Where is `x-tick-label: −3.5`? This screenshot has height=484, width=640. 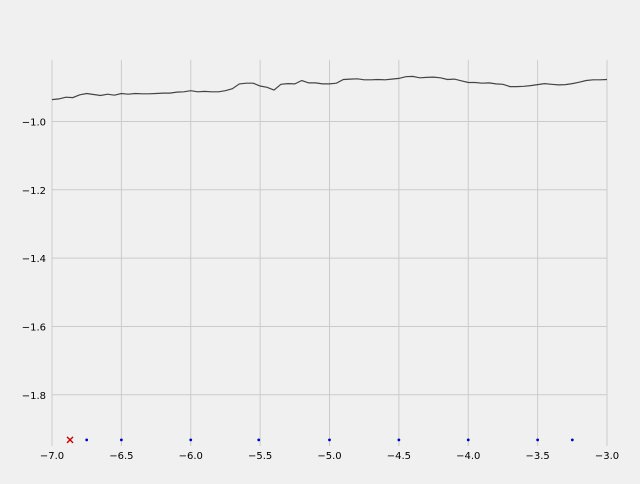
x-tick-label: −3.5 is located at coordinates (537, 456).